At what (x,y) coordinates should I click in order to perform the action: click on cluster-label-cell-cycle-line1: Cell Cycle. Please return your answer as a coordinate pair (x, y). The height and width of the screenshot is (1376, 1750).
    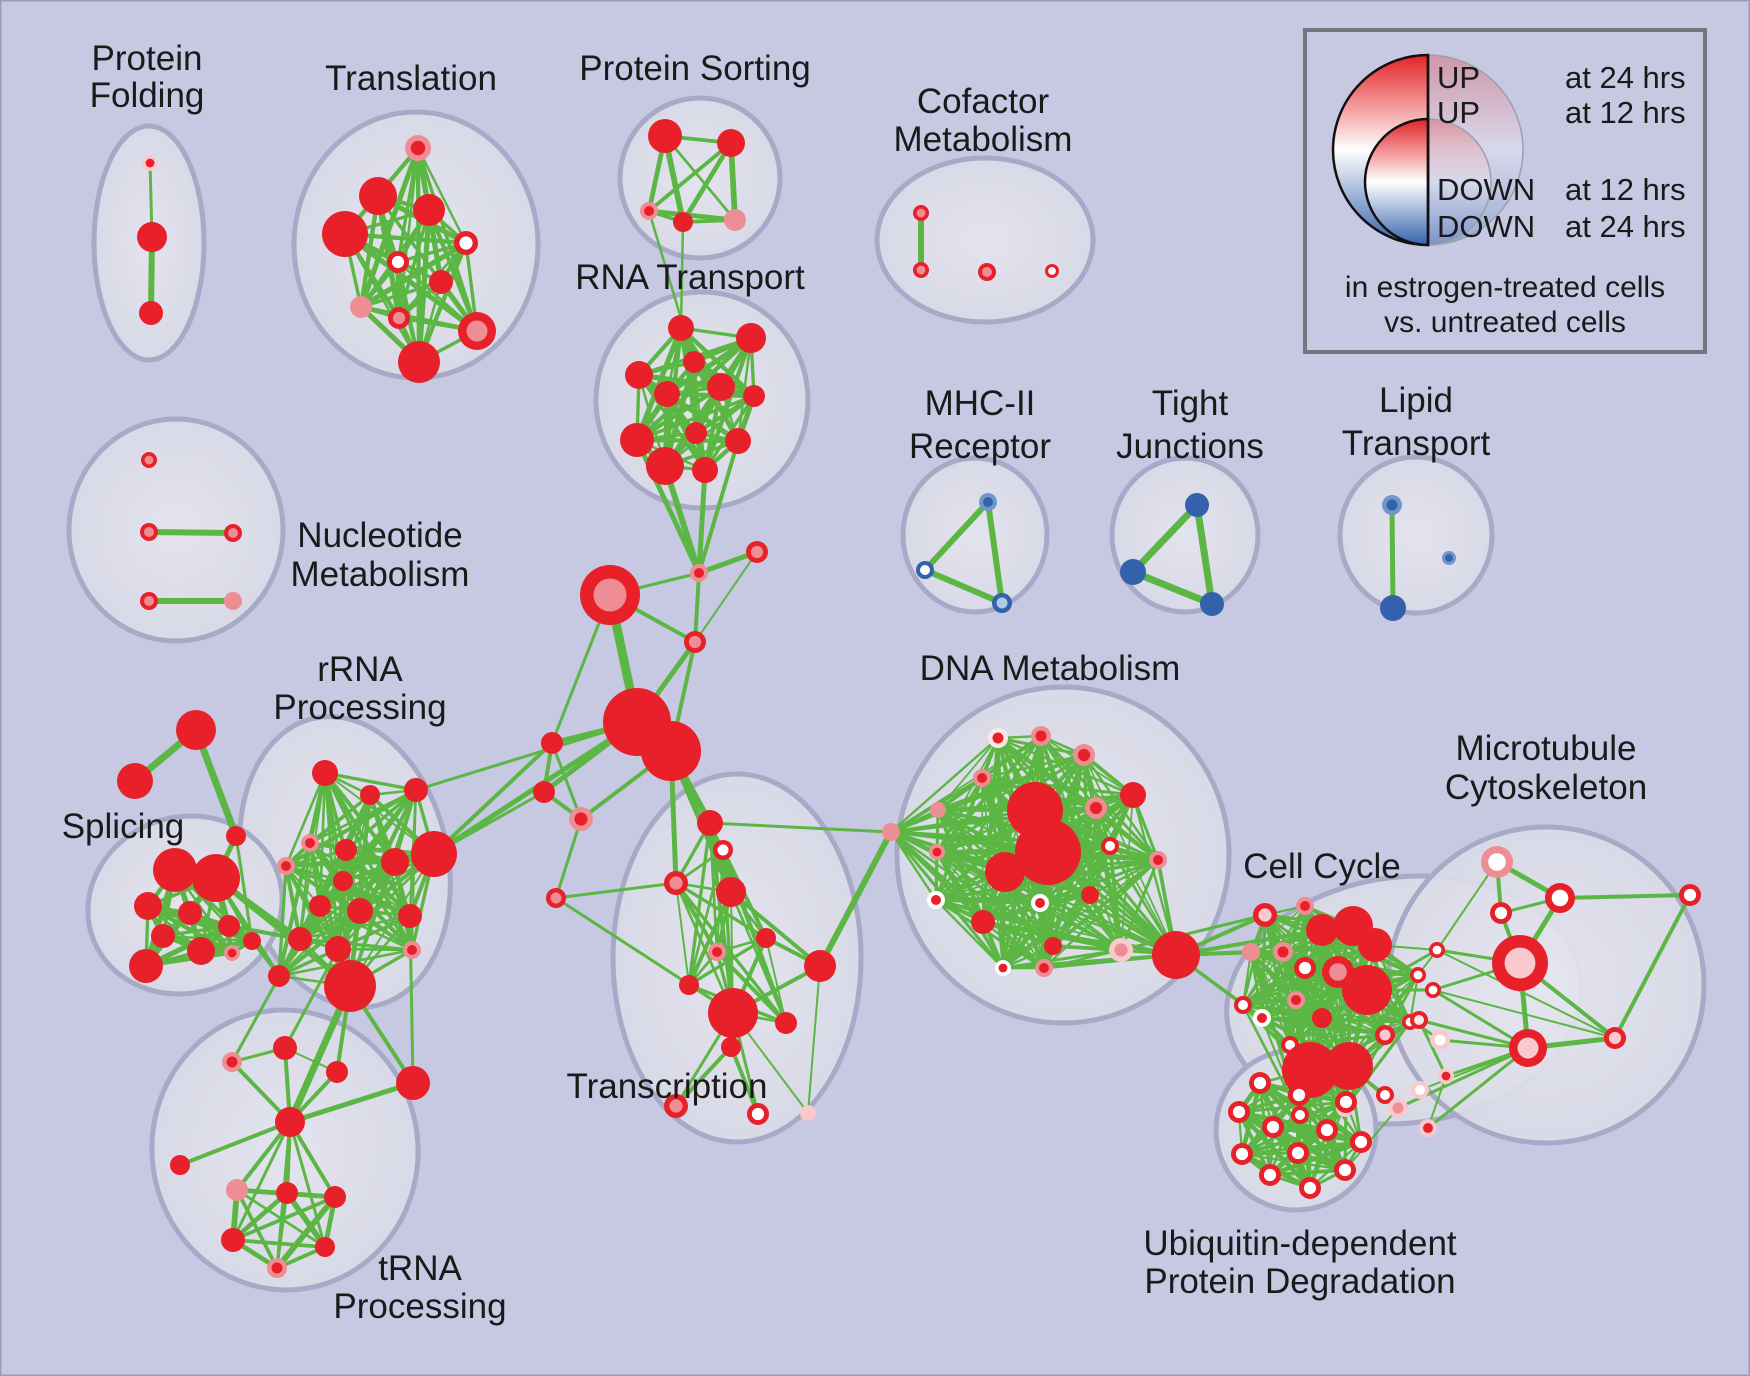
    Looking at the image, I should click on (1322, 866).